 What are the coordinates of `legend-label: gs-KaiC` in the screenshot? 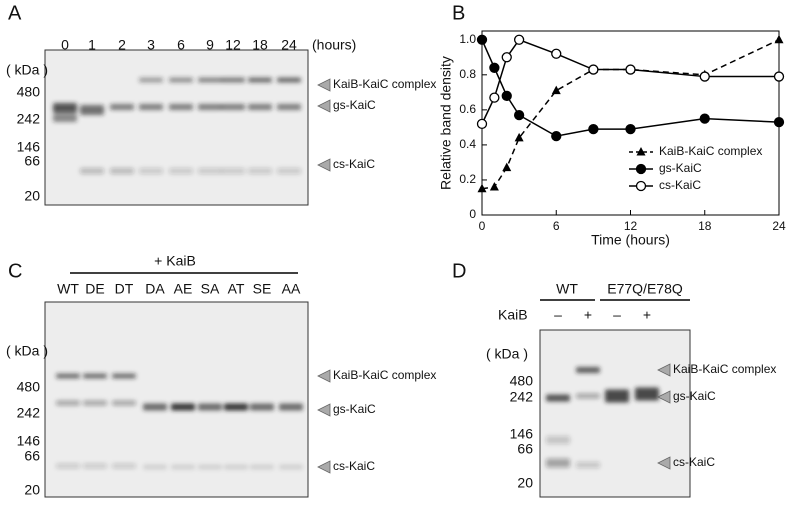 It's located at (680, 168).